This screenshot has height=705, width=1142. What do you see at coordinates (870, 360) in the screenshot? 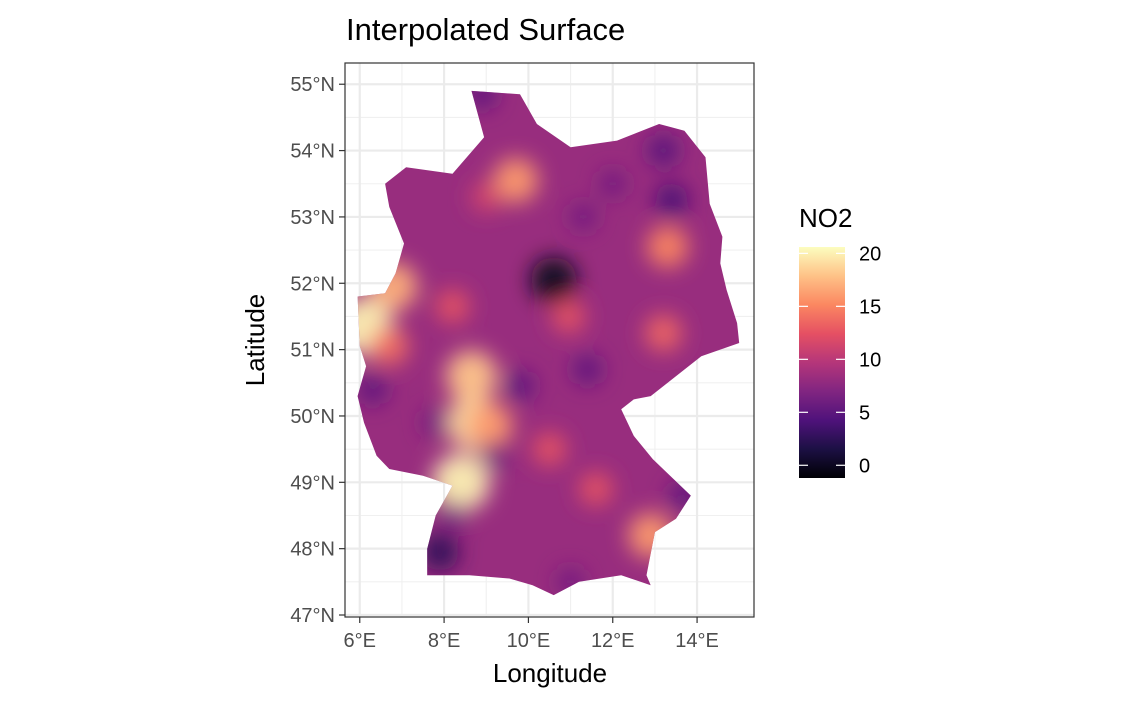
I see `legend-tick-label: 10` at bounding box center [870, 360].